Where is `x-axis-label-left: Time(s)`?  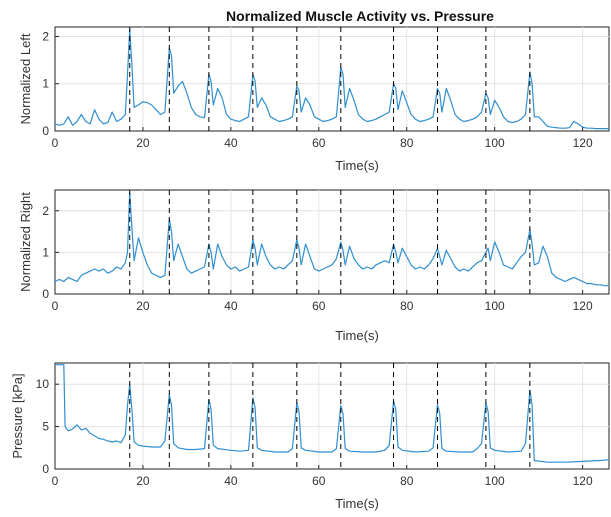
x-axis-label-left: Time(s) is located at coordinates (357, 165).